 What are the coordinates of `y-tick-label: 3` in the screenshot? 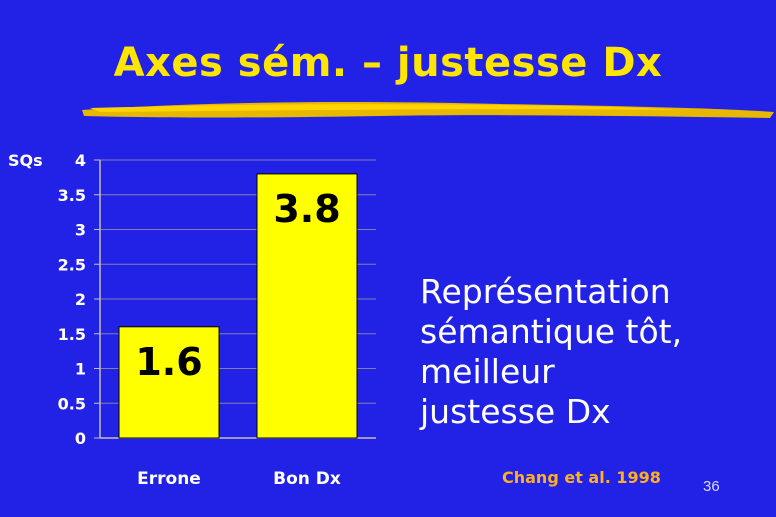 It's located at (80, 230).